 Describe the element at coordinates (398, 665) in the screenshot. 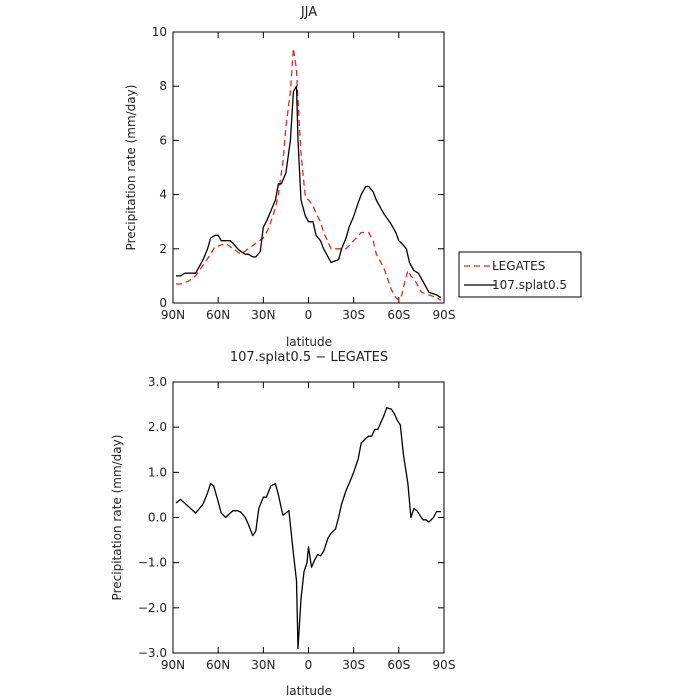

I see `bottom-xtick-label: 60S` at that location.